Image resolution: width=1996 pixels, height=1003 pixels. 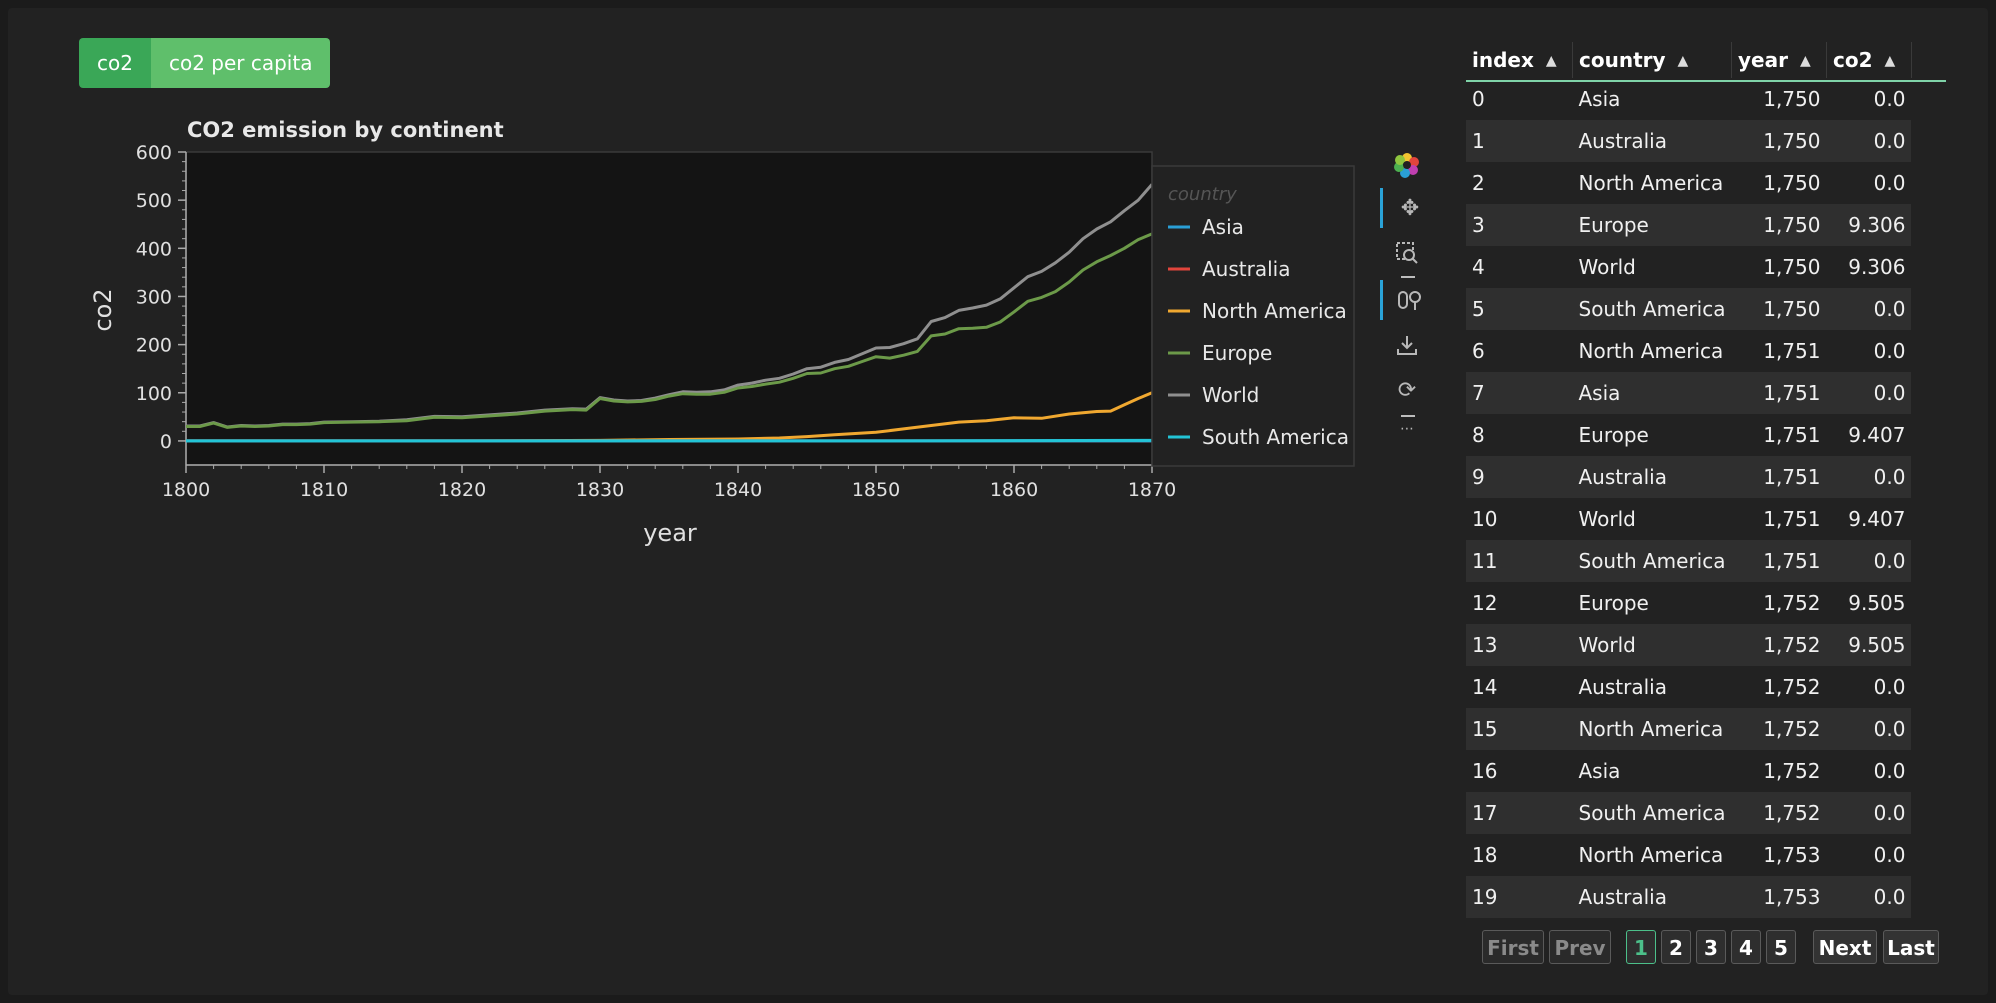 What do you see at coordinates (1845, 947) in the screenshot?
I see `next-page-button: Next` at bounding box center [1845, 947].